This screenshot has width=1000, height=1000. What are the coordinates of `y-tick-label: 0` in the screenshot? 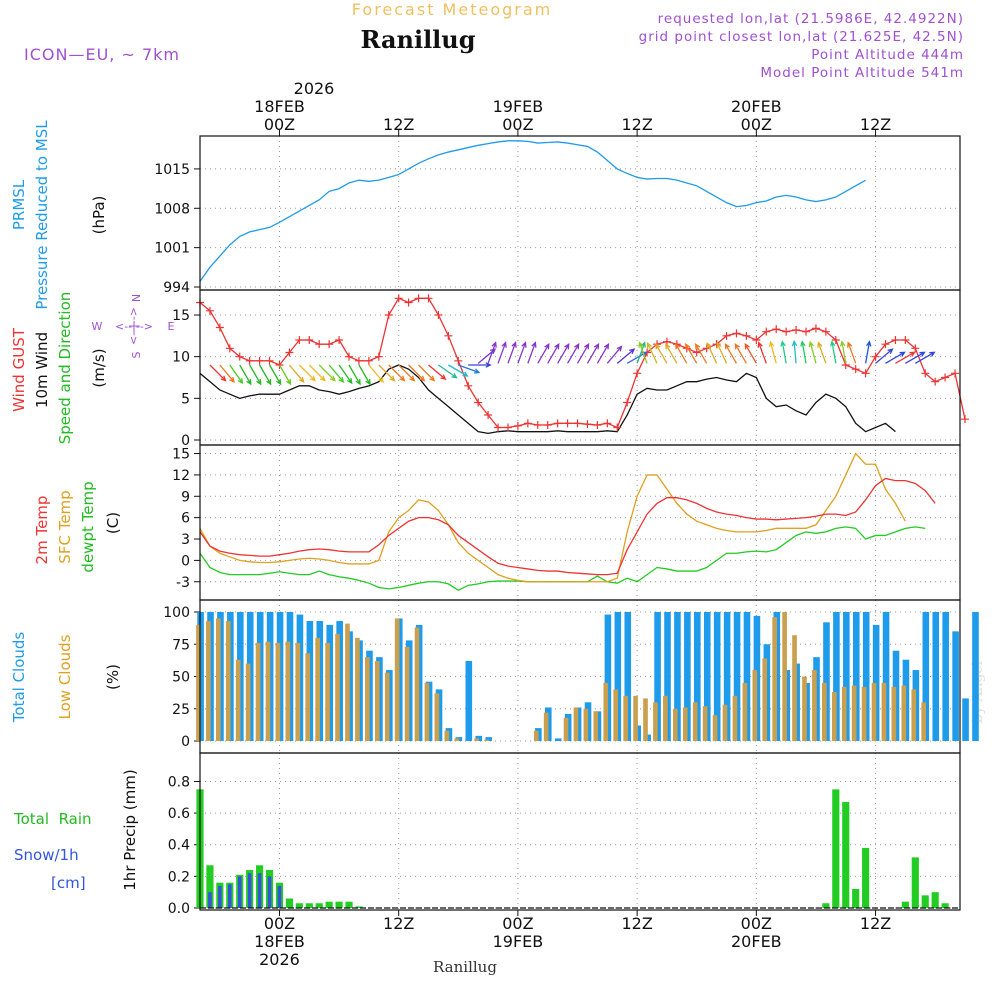 It's located at (185, 441).